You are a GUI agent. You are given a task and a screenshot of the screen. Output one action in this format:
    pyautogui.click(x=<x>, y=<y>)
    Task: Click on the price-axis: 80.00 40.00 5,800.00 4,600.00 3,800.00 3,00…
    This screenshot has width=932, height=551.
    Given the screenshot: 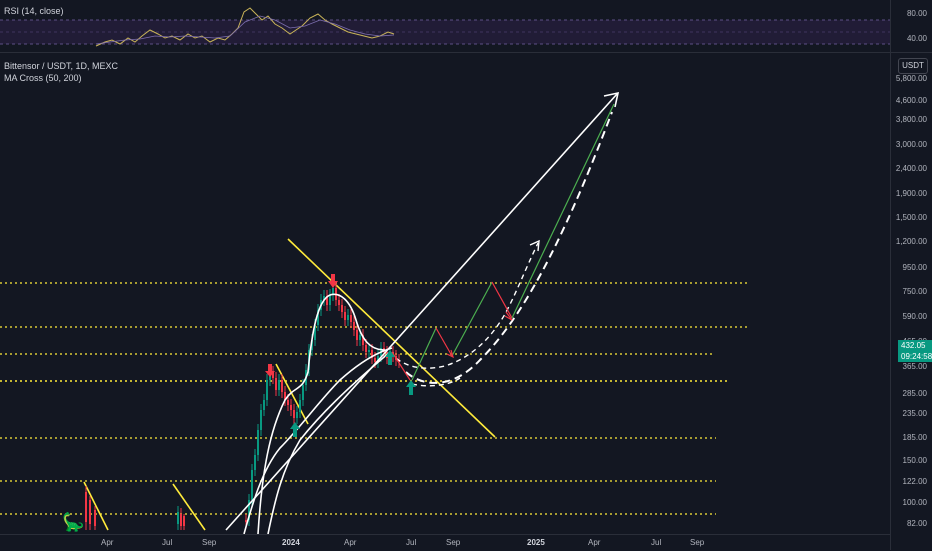 What is the action you would take?
    pyautogui.click(x=911, y=275)
    